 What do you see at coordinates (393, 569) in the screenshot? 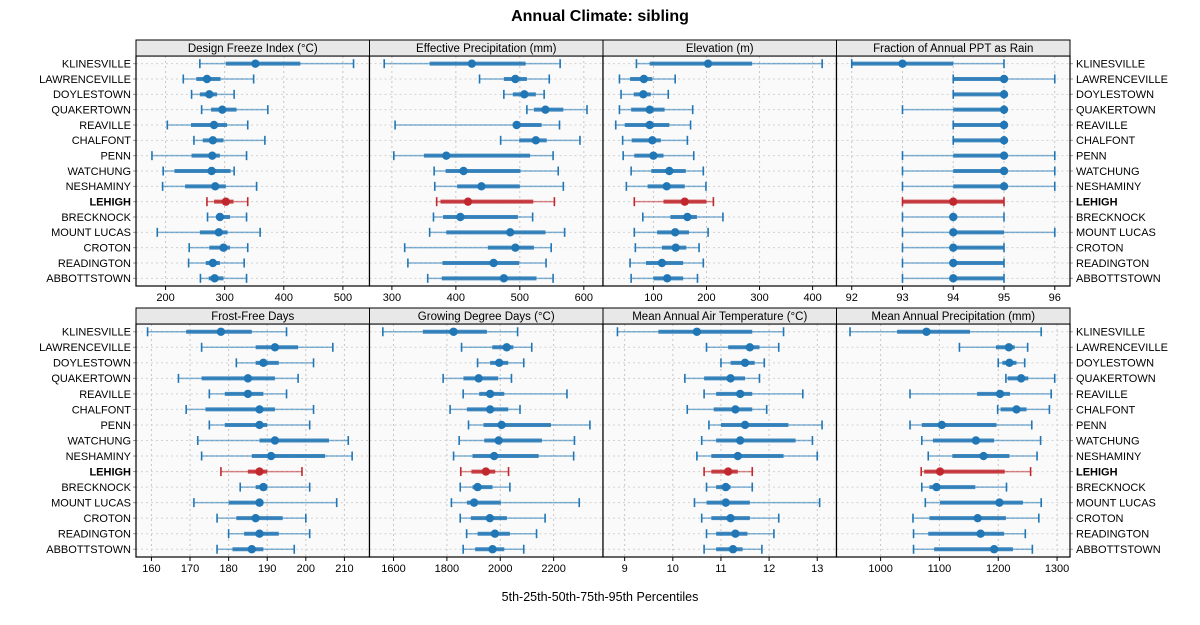
I see `x-tick-label: 1600` at bounding box center [393, 569].